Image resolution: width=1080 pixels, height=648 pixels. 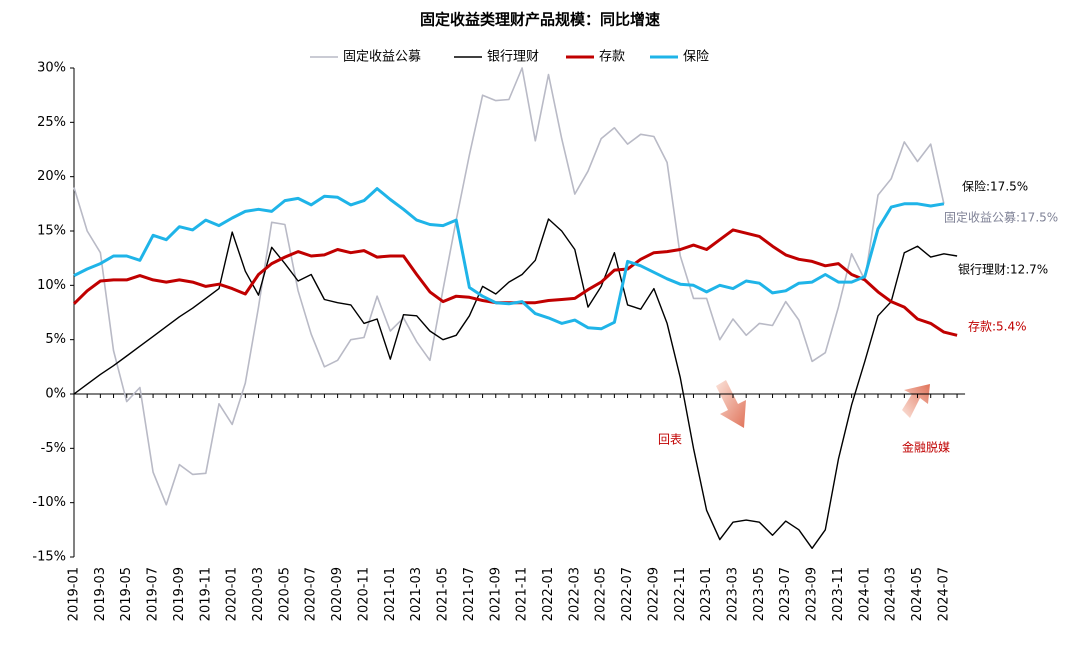 I want to click on annotation: 金融脱媒, so click(x=926, y=447).